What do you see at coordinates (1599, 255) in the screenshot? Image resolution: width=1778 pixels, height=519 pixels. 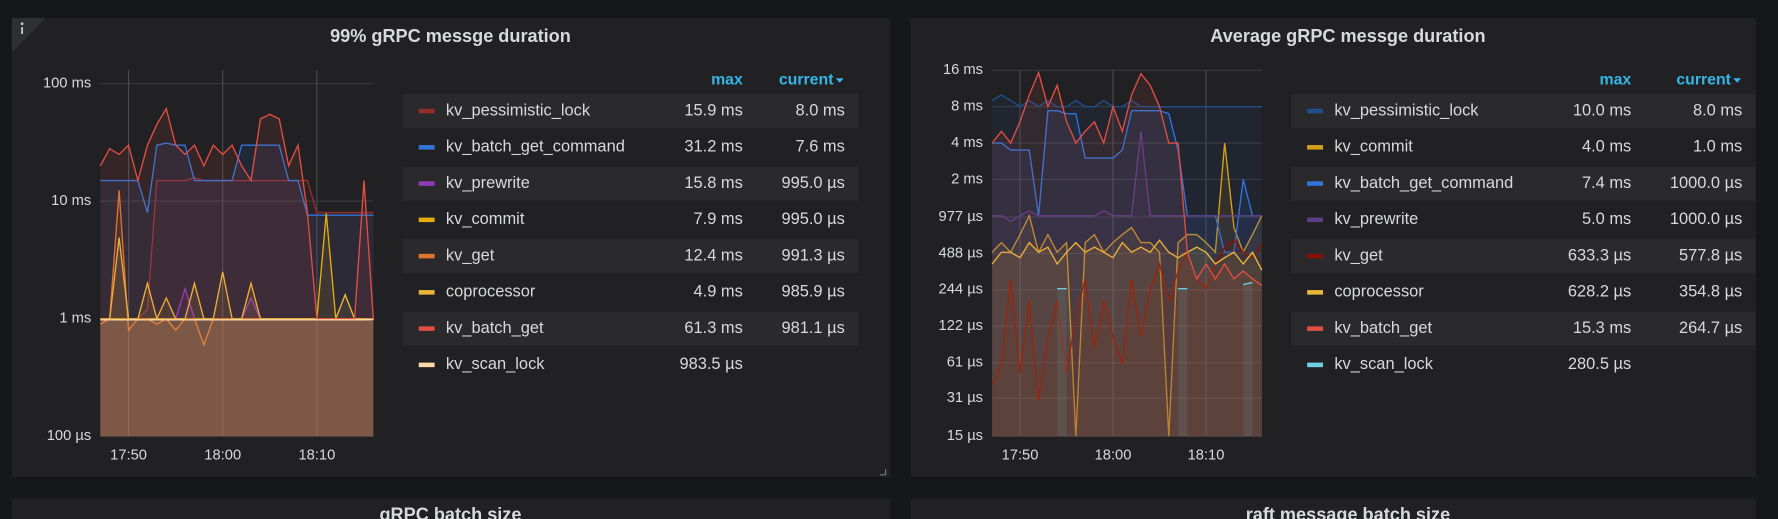 I see `legend-max: 633.3 µs` at bounding box center [1599, 255].